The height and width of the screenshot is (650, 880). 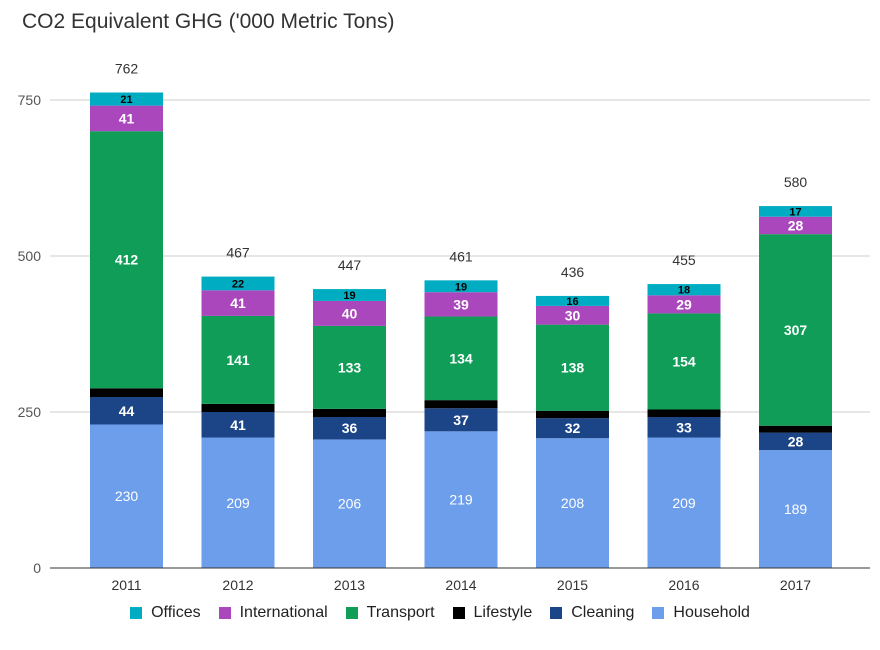 I want to click on legend-label: Household, so click(x=711, y=612).